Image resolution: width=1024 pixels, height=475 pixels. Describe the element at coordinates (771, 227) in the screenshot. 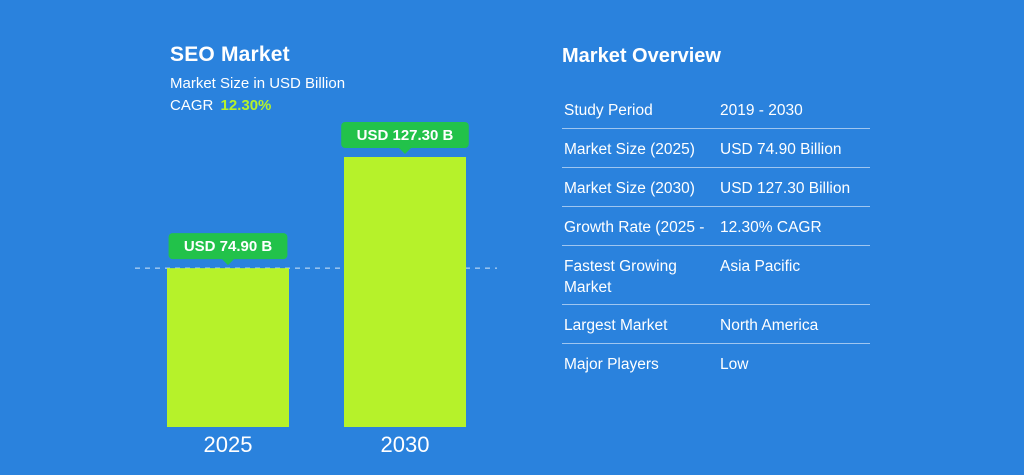

I see `overview-row-value: 12.30% CAGR` at that location.